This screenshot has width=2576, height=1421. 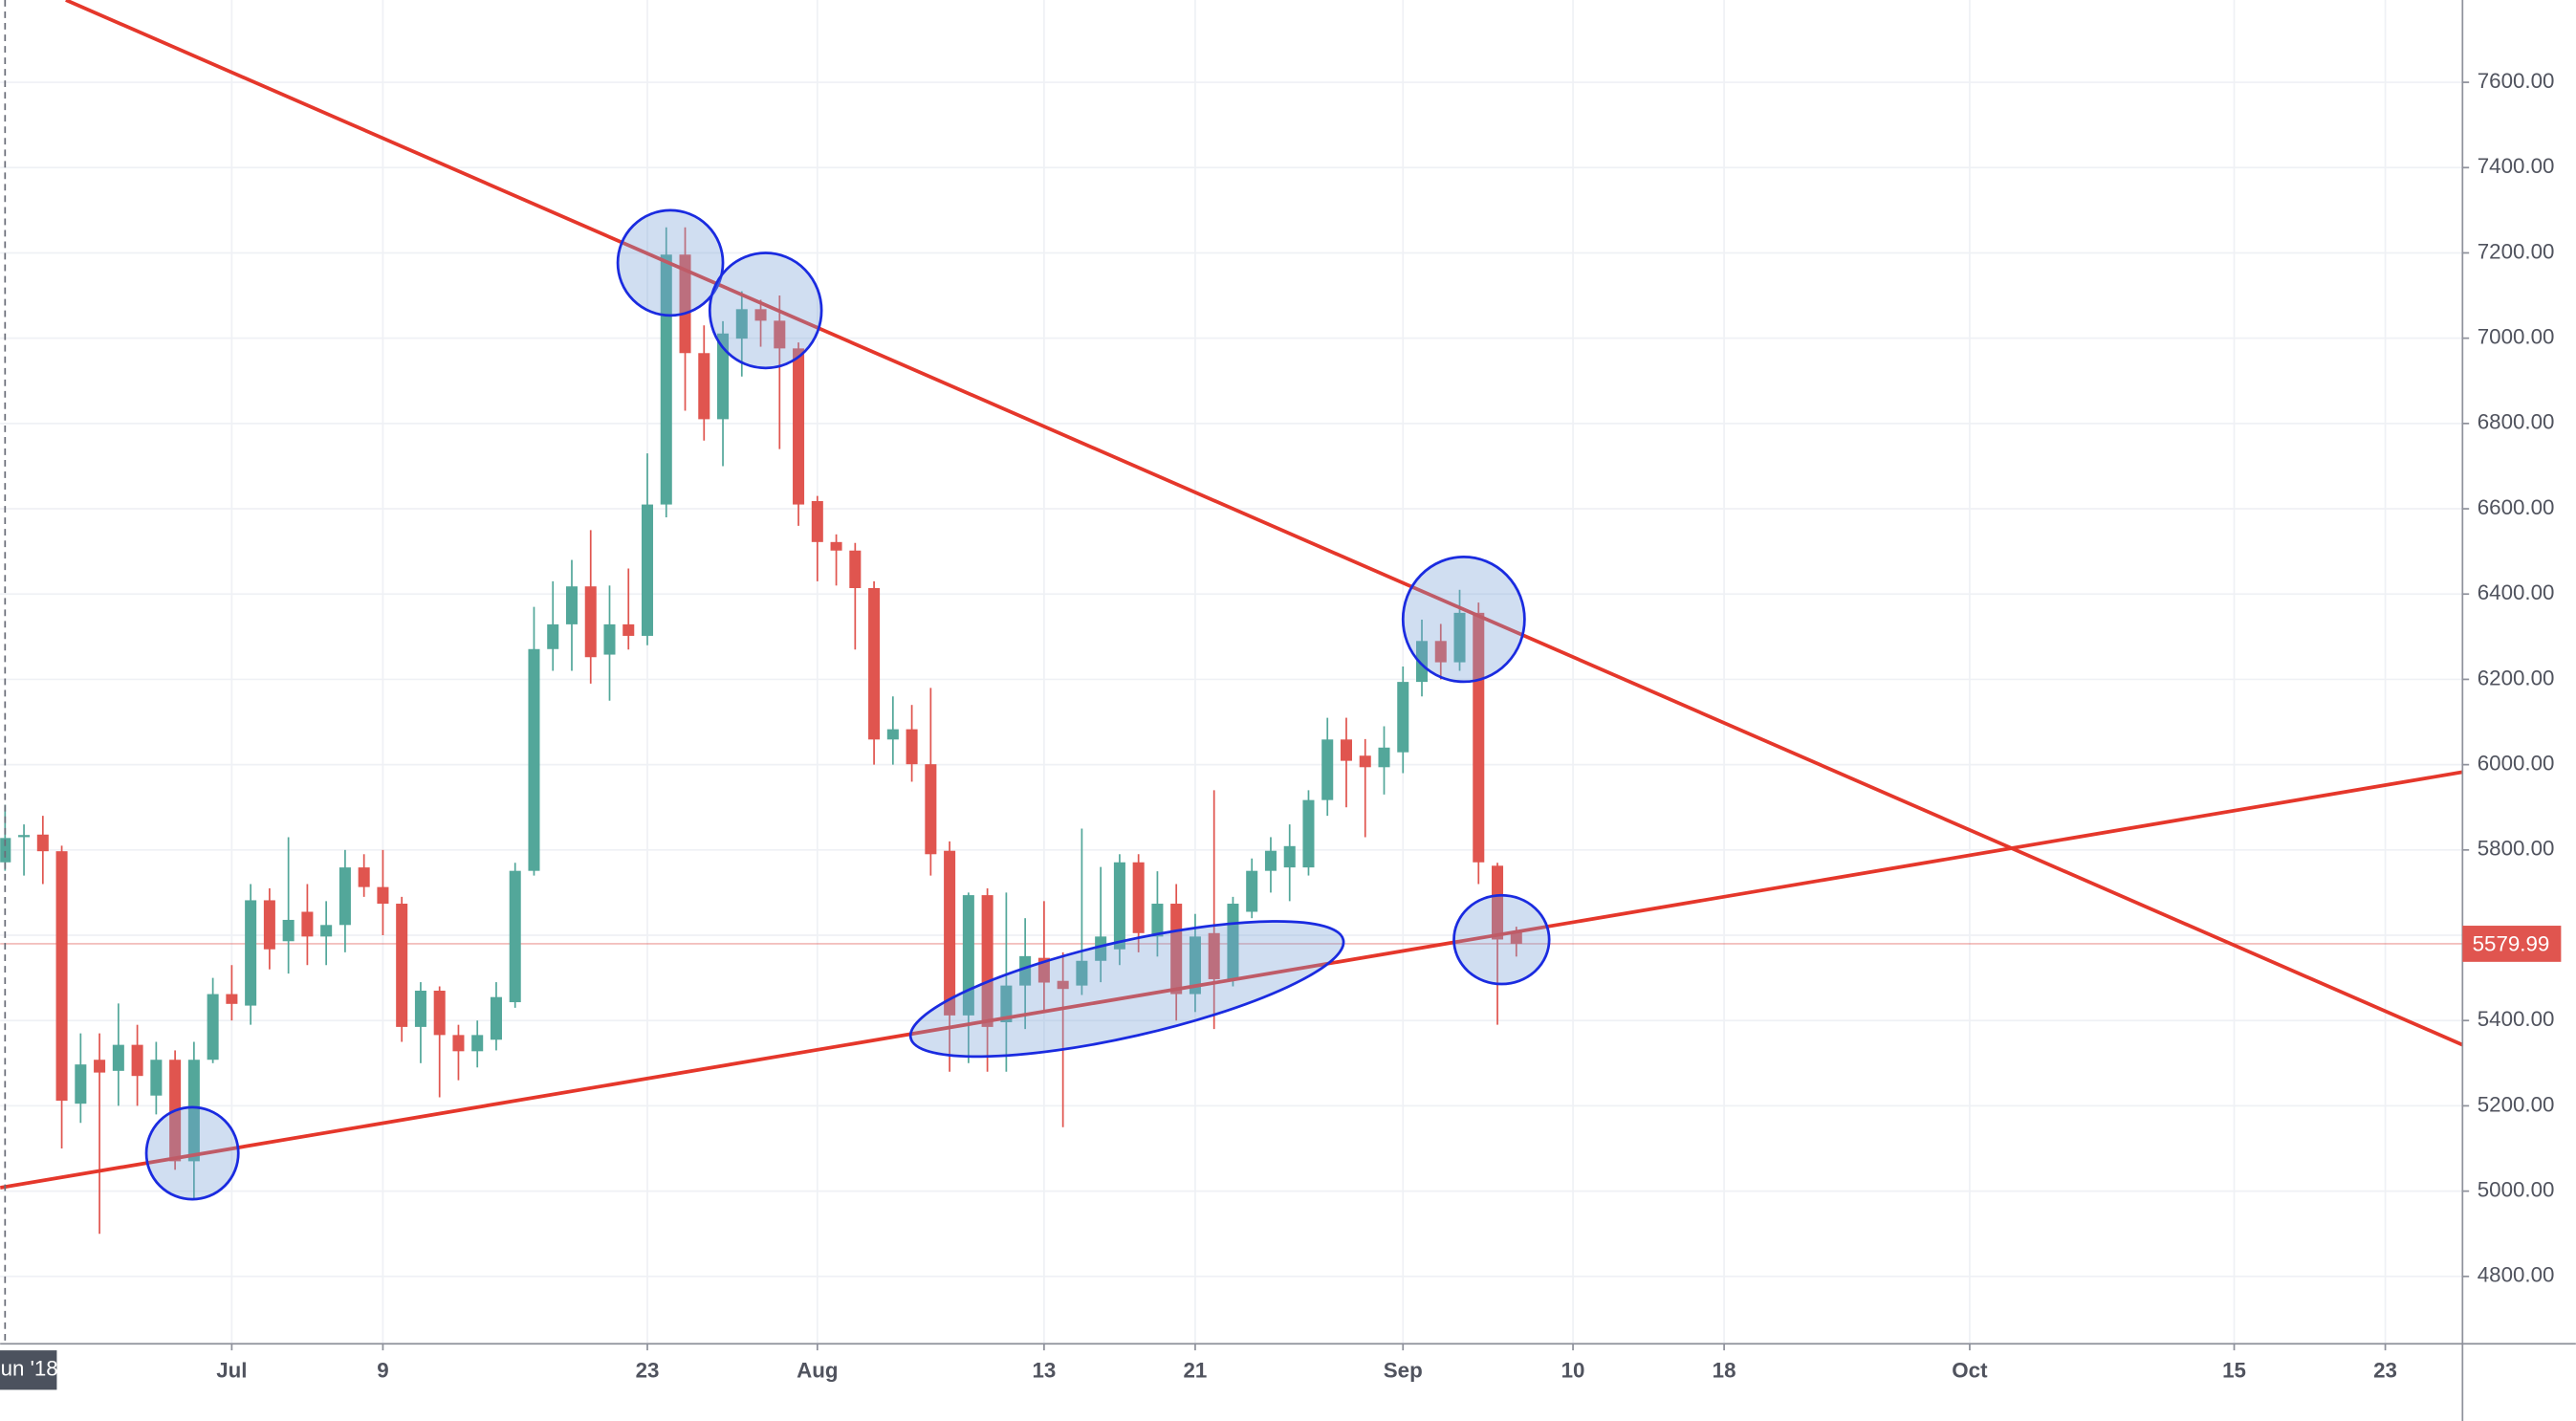 I want to click on x-tick-label: 15, so click(x=2234, y=1370).